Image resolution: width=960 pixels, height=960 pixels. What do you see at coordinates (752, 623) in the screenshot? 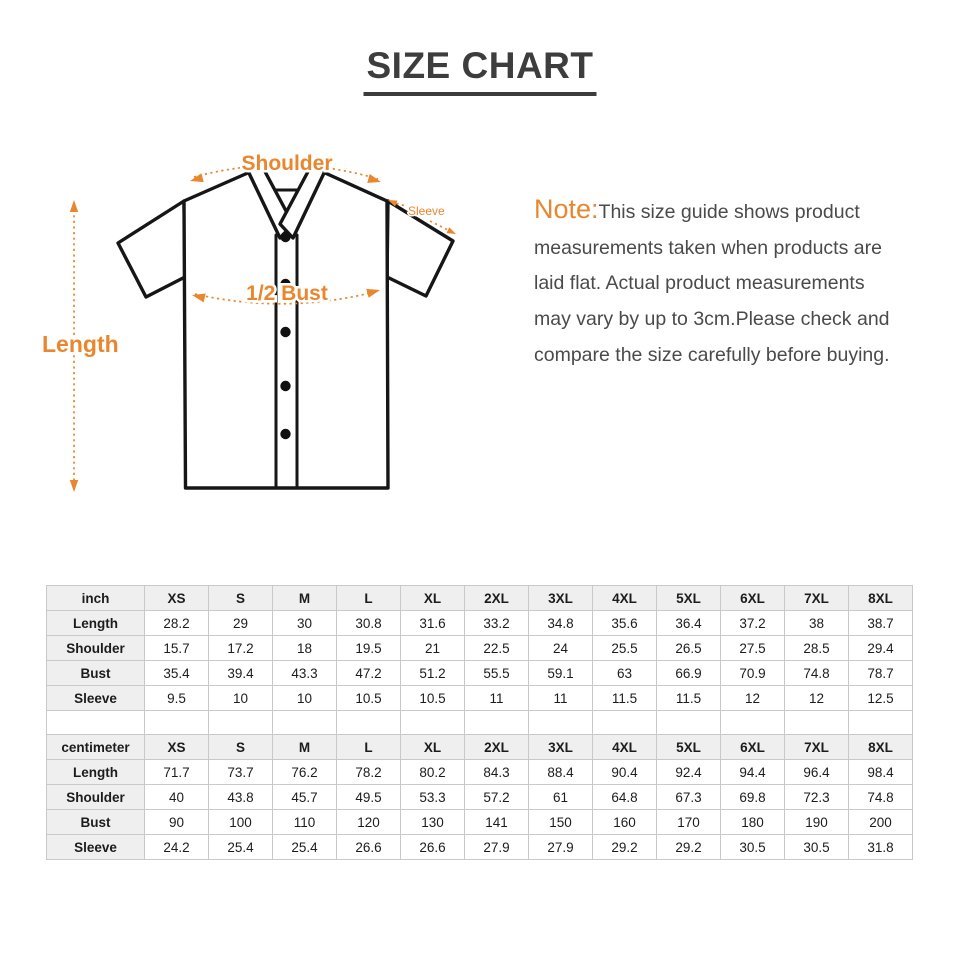
I see `value-cell: 37.2` at bounding box center [752, 623].